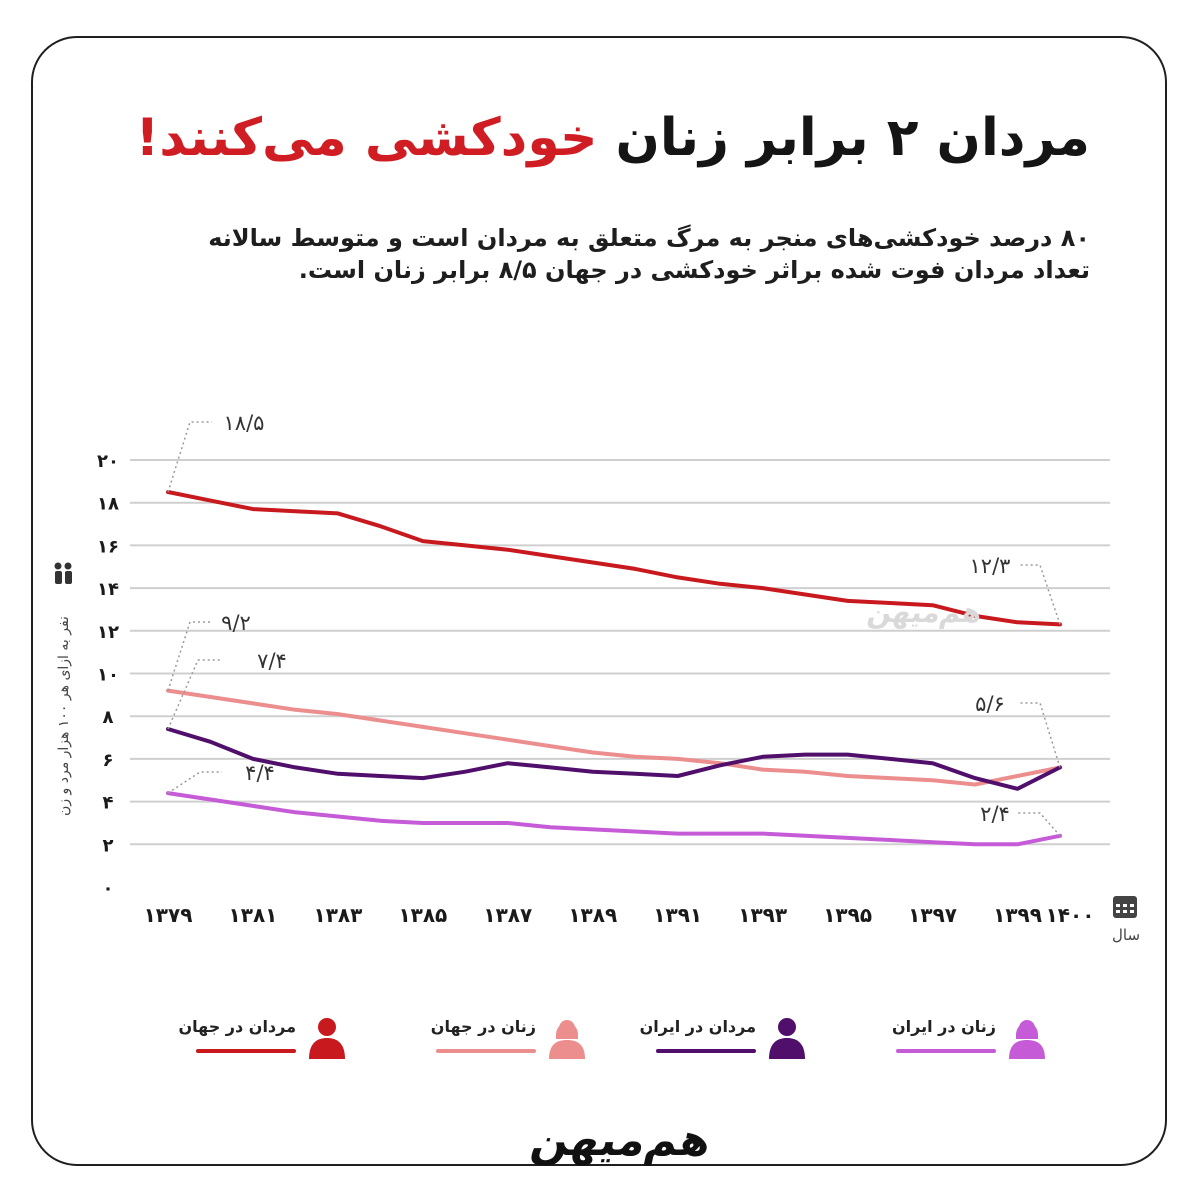 This screenshot has width=1200, height=1200. What do you see at coordinates (925, 612) in the screenshot?
I see `watermark-logo: هم‌میهن` at bounding box center [925, 612].